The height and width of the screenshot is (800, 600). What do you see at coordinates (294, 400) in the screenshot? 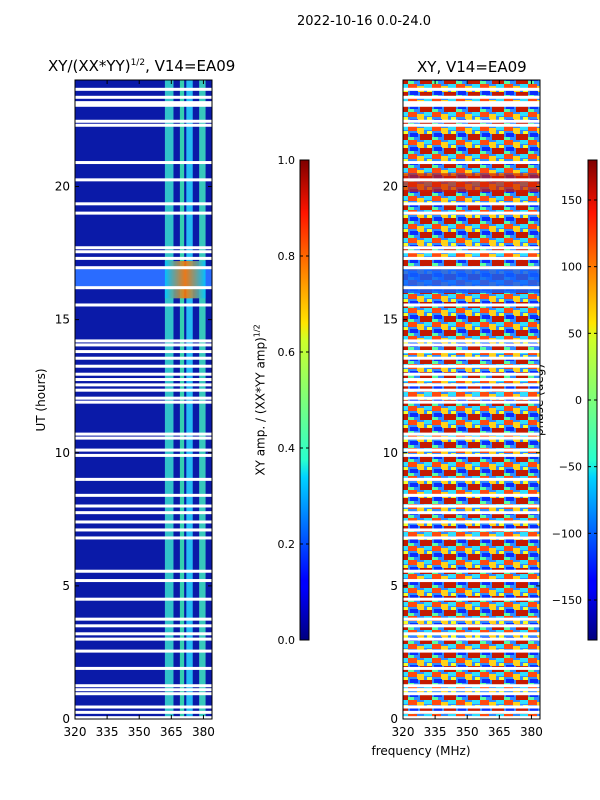
I see `amp-colorbar: 0.0 0.2 0.4 0.6 0.8 1.0` at bounding box center [294, 400].